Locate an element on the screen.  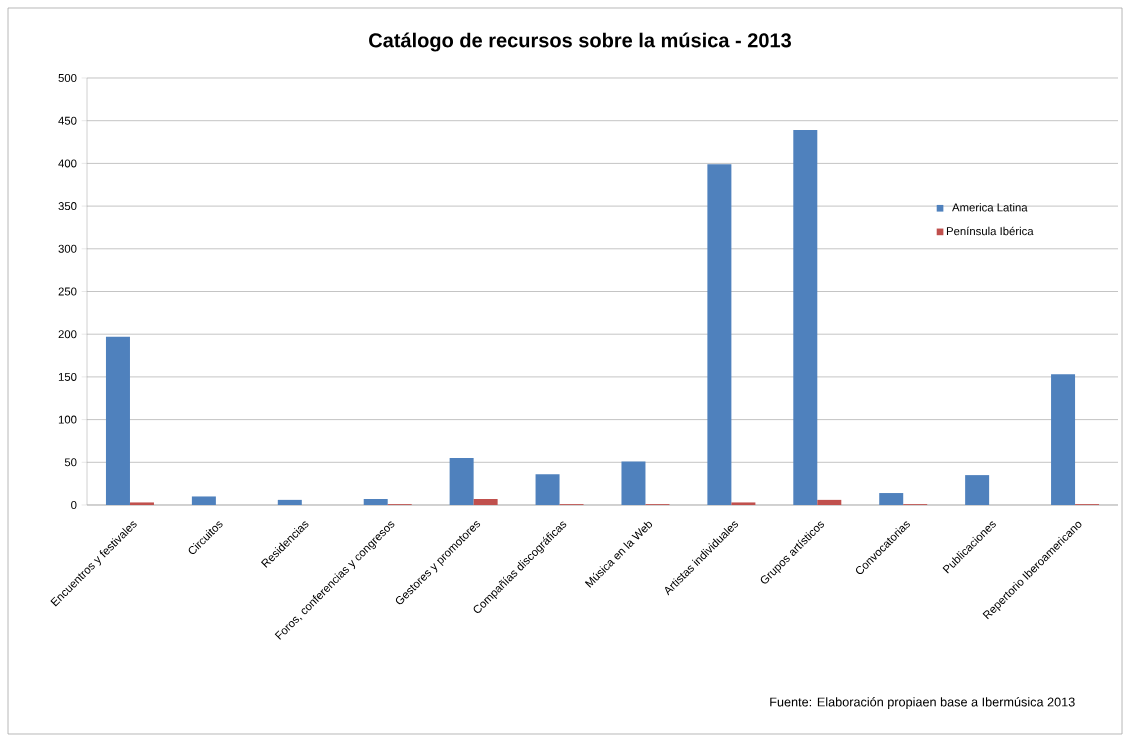
chart-title: Catálogo de recursos sobre la música - 2013 is located at coordinates (580, 42).